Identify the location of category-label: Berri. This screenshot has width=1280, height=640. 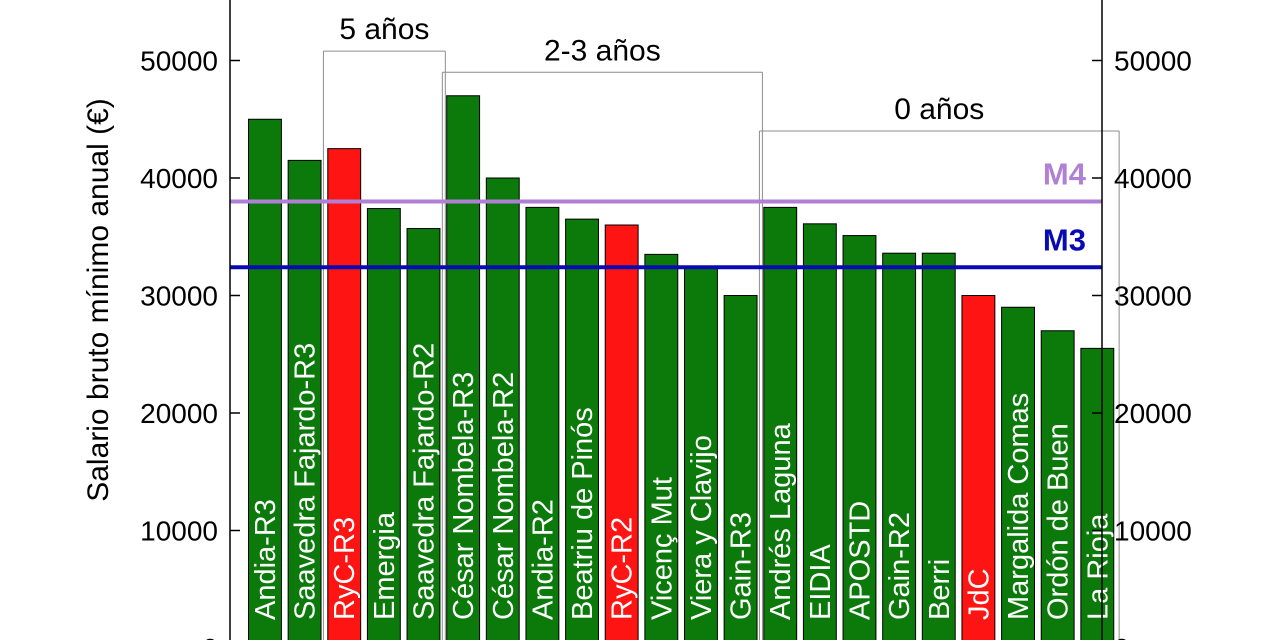
(940, 589).